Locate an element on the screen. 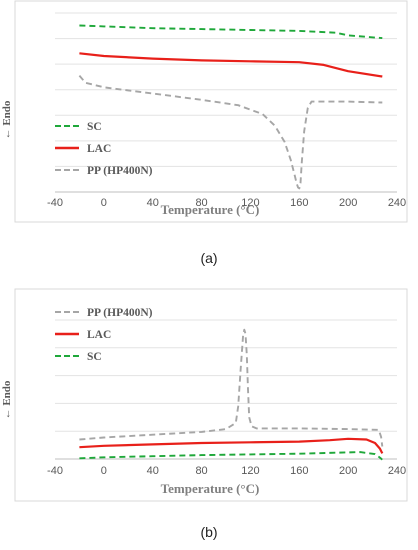 This screenshot has height=550, width=418. panel-caption-a: (a) is located at coordinates (208, 258).